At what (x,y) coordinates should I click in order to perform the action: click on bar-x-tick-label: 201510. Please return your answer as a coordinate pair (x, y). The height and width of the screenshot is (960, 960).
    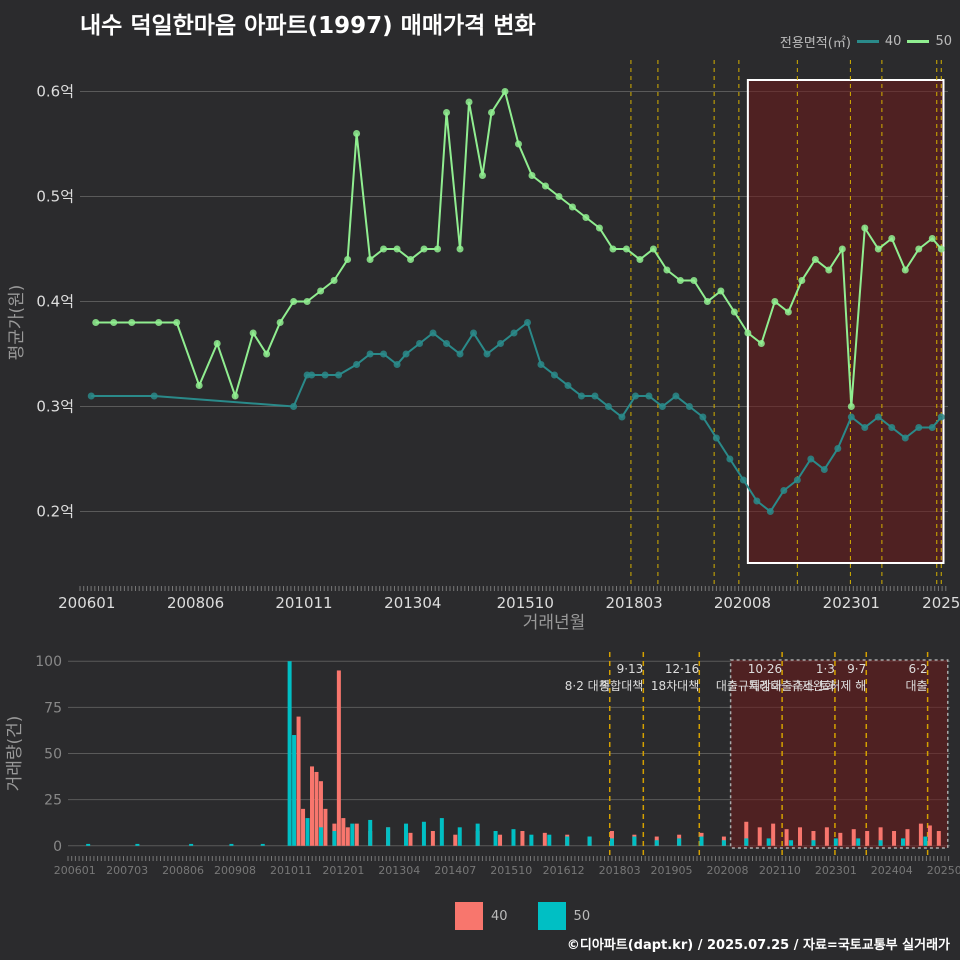
    Looking at the image, I should click on (511, 870).